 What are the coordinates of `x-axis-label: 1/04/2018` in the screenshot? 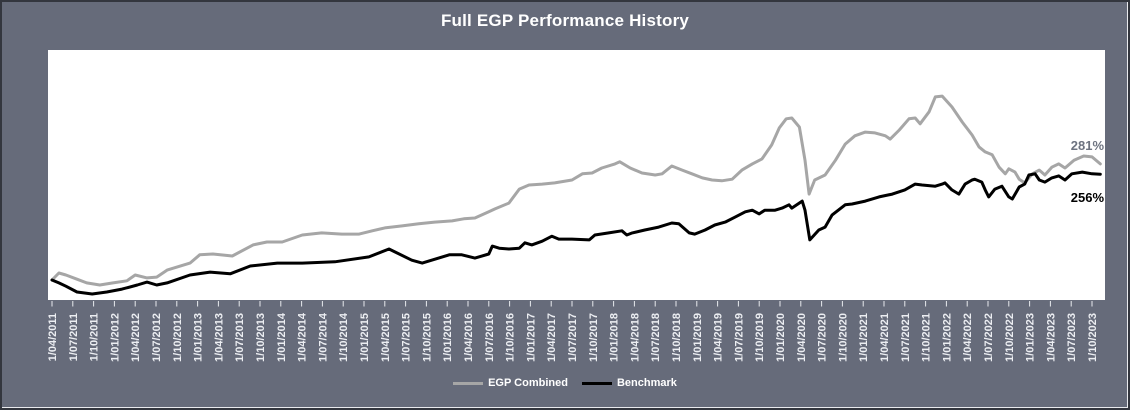 It's located at (635, 337).